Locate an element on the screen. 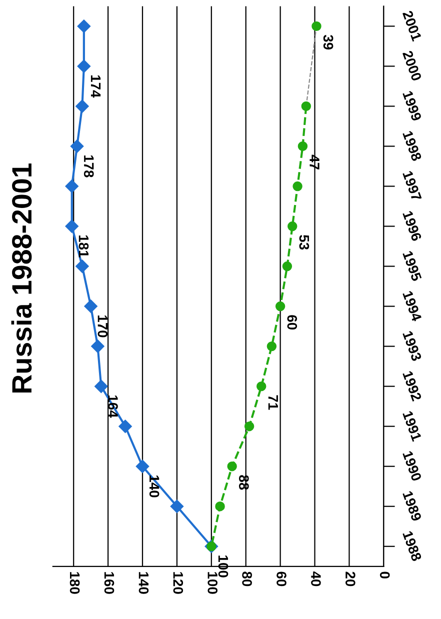 This screenshot has height=619, width=441. x-tick-label: 120 is located at coordinates (178, 583).